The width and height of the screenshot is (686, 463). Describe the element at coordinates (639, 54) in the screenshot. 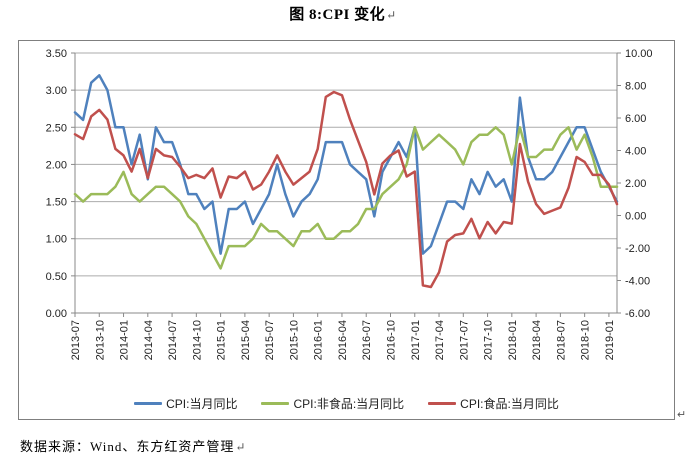

I see `right-axis-label: 10.00` at that location.